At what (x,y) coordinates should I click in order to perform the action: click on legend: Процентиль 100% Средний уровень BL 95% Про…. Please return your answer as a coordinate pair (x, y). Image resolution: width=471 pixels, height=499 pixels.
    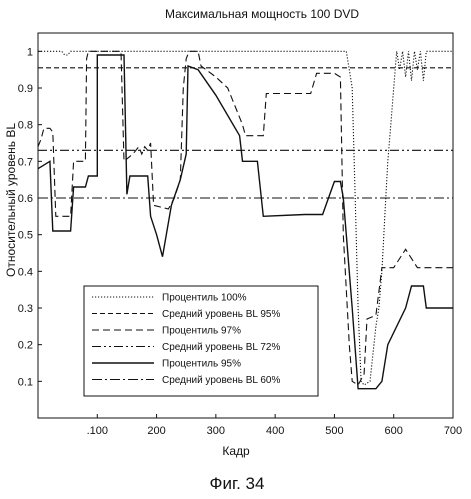
    Looking at the image, I should click on (201, 341).